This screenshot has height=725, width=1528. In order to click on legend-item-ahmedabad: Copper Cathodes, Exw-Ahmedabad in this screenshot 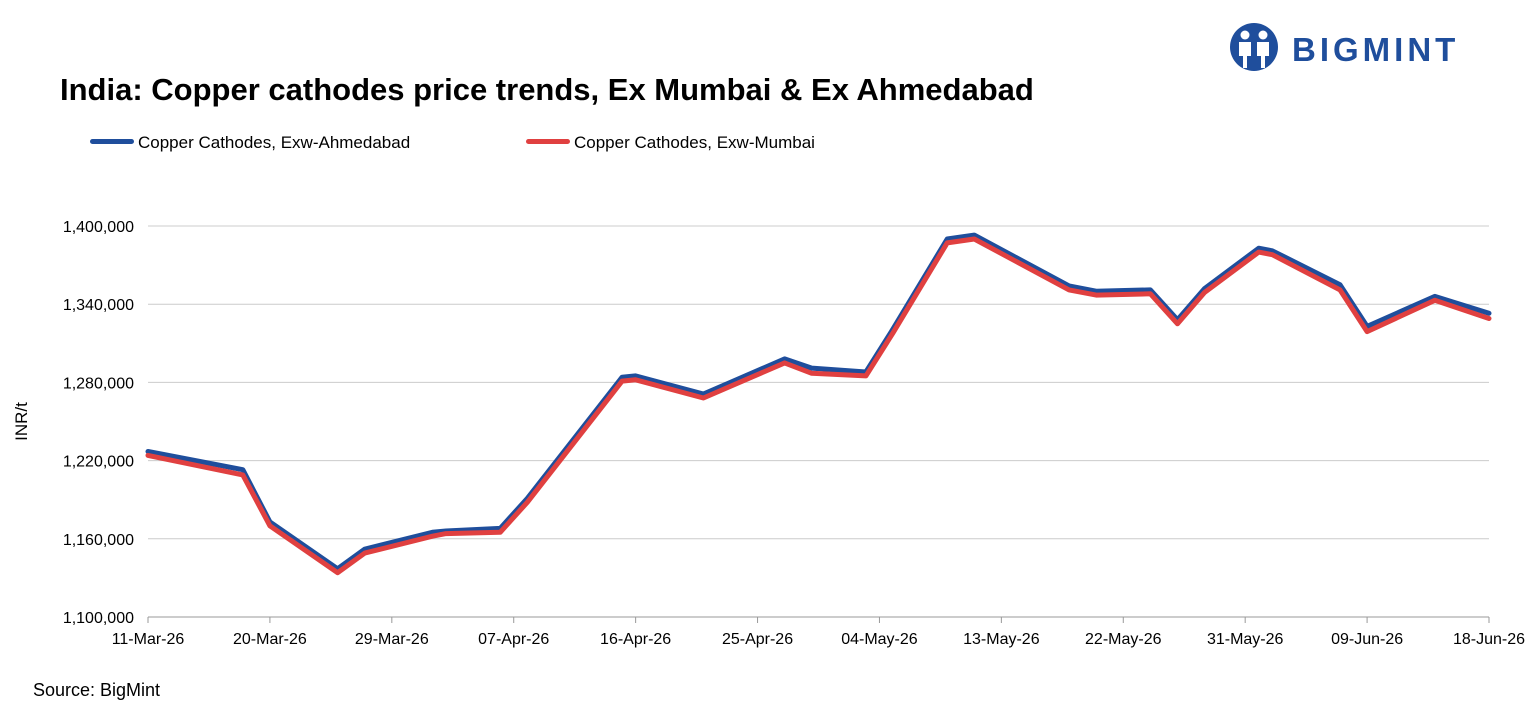, I will do `click(250, 144)`.